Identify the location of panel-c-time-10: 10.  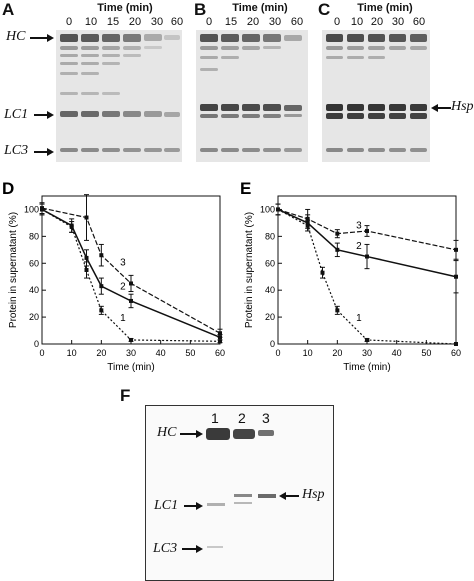
(357, 22).